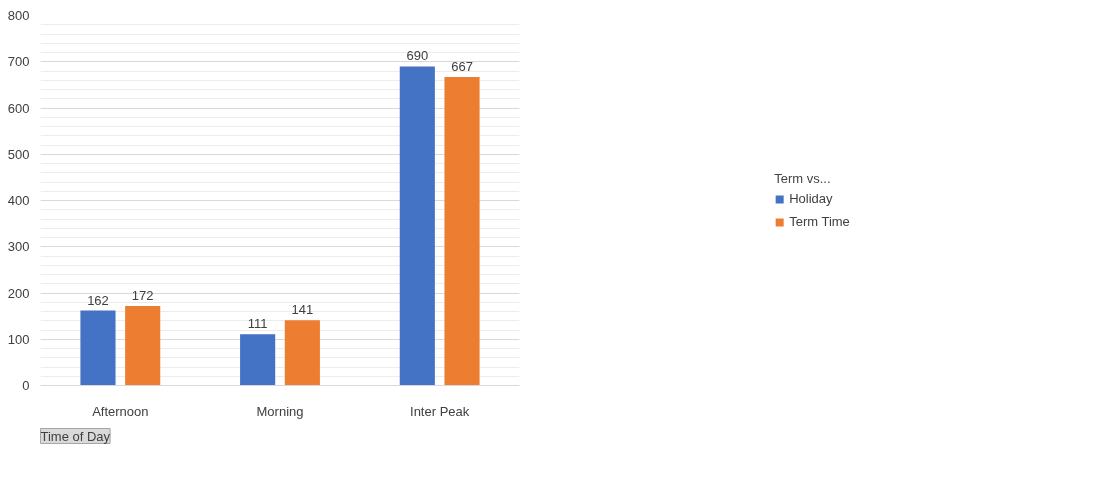  What do you see at coordinates (811, 198) in the screenshot?
I see `legend-label: Holiday` at bounding box center [811, 198].